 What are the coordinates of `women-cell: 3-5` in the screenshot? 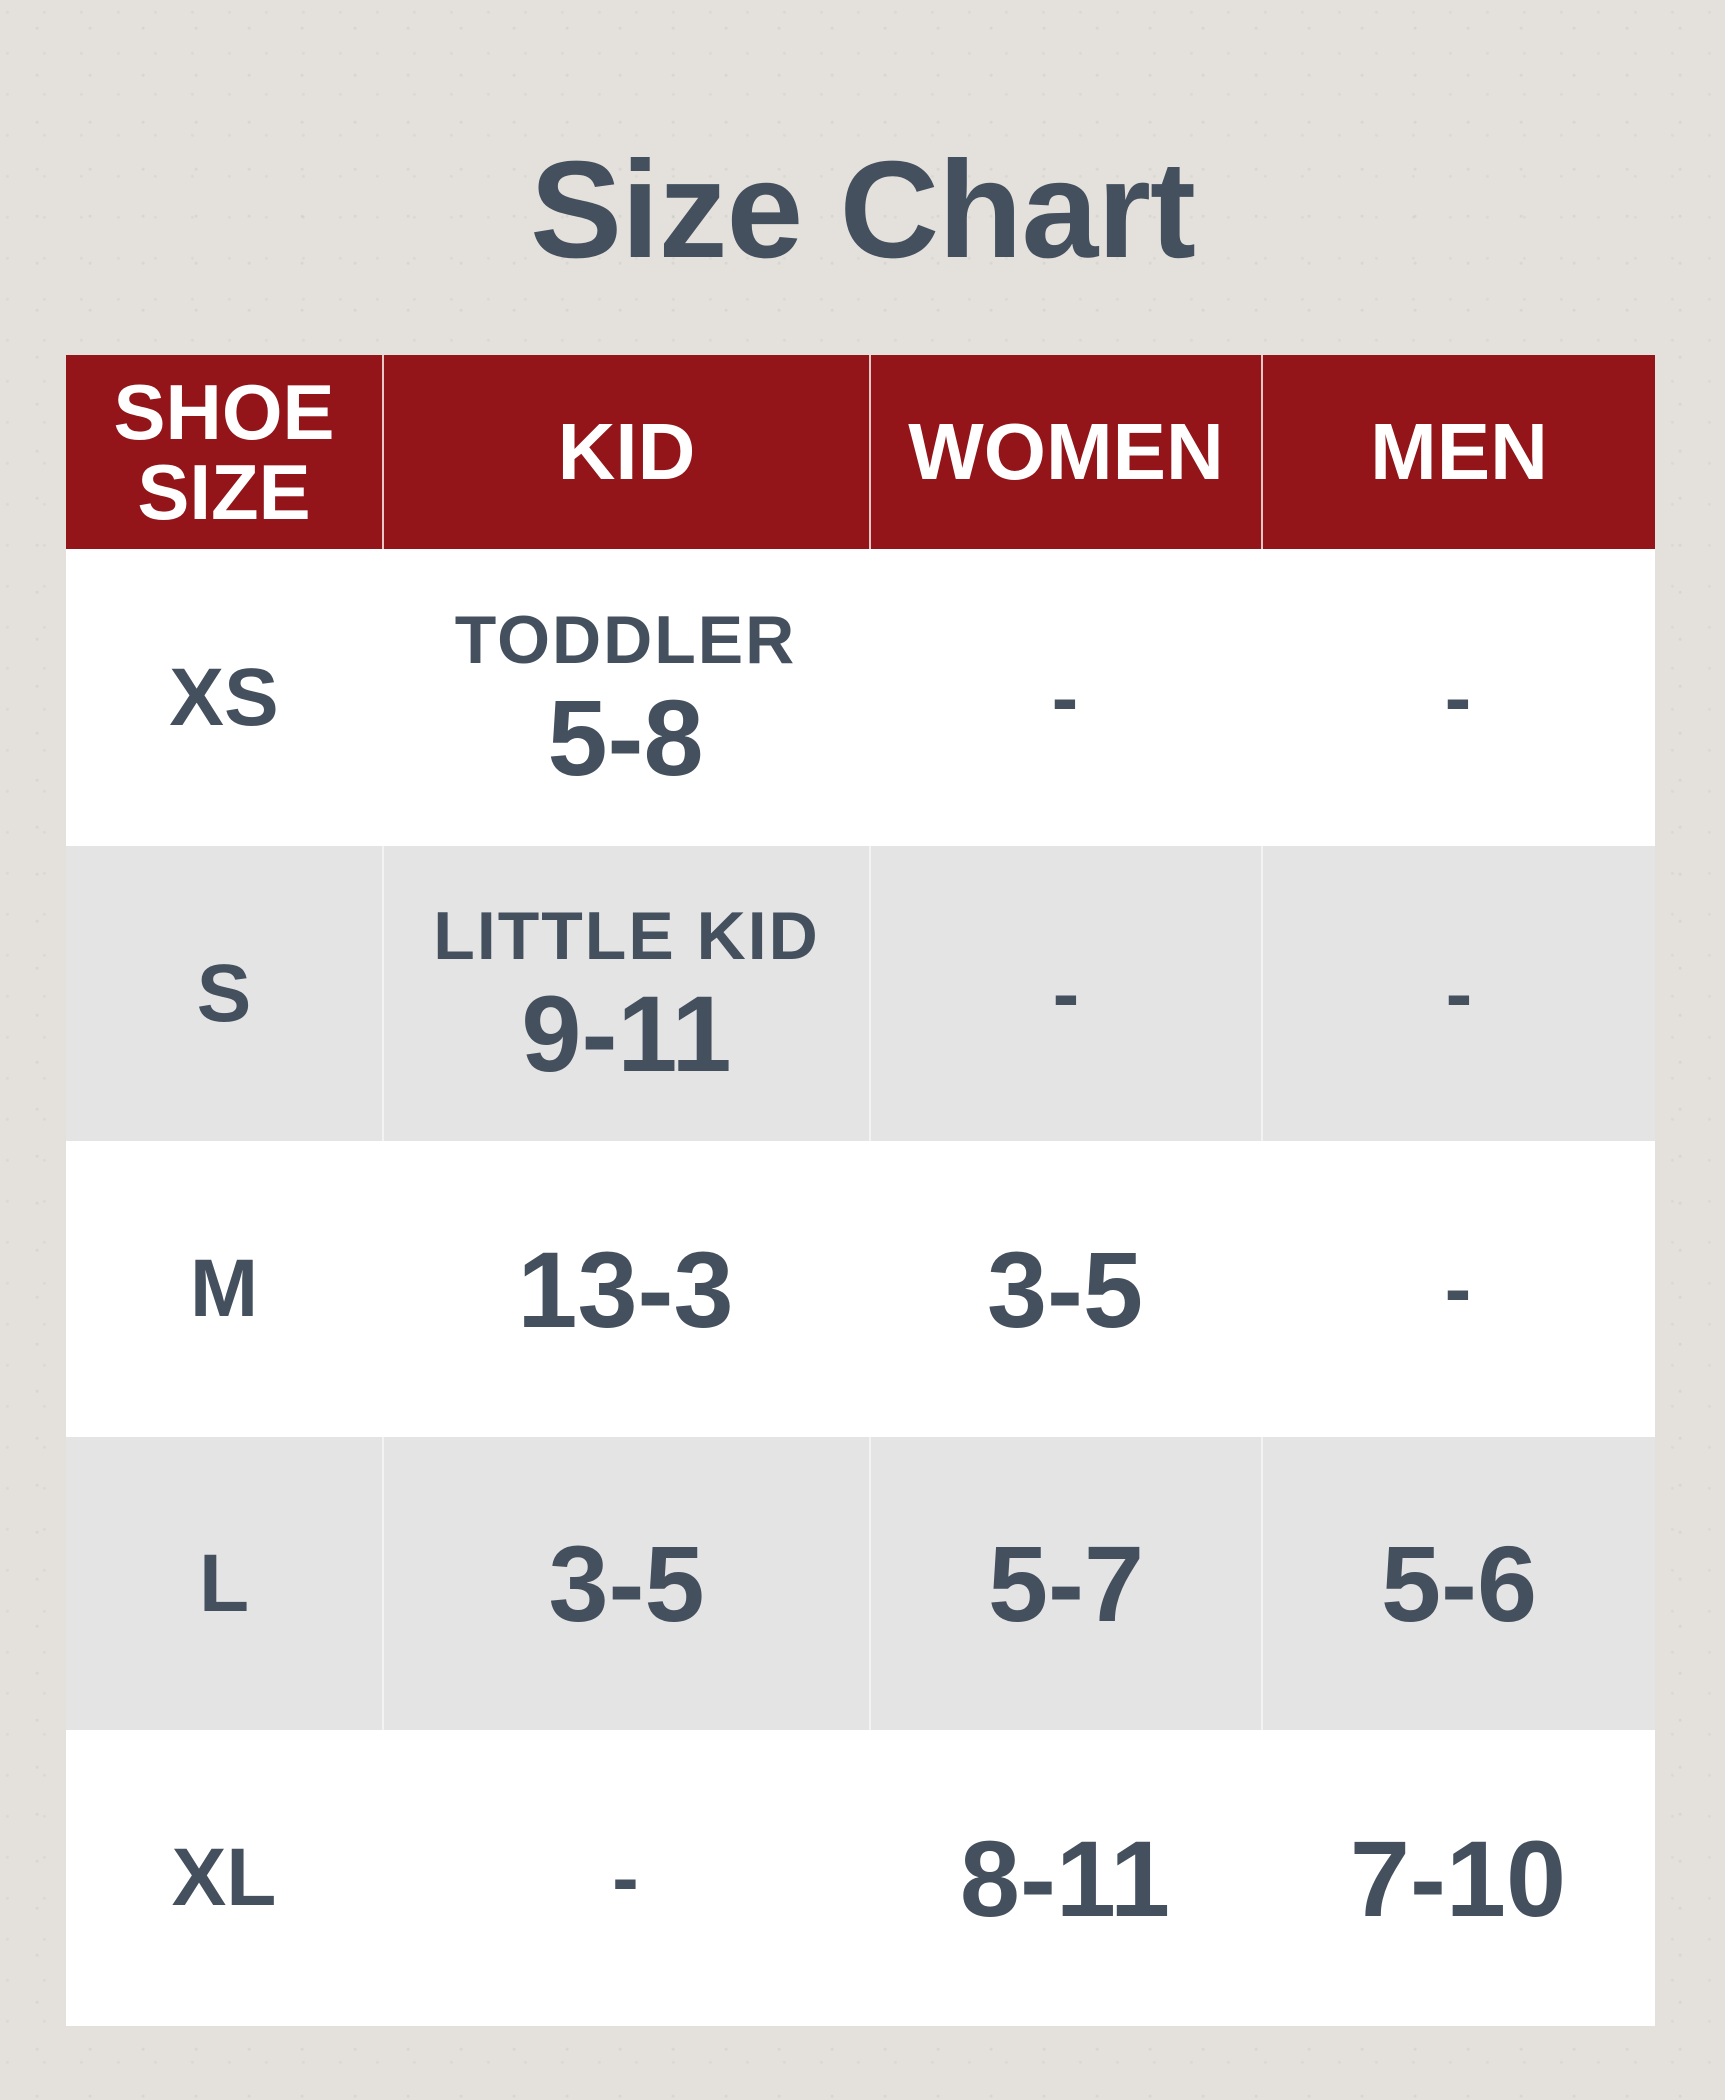 It's located at (1065, 1289).